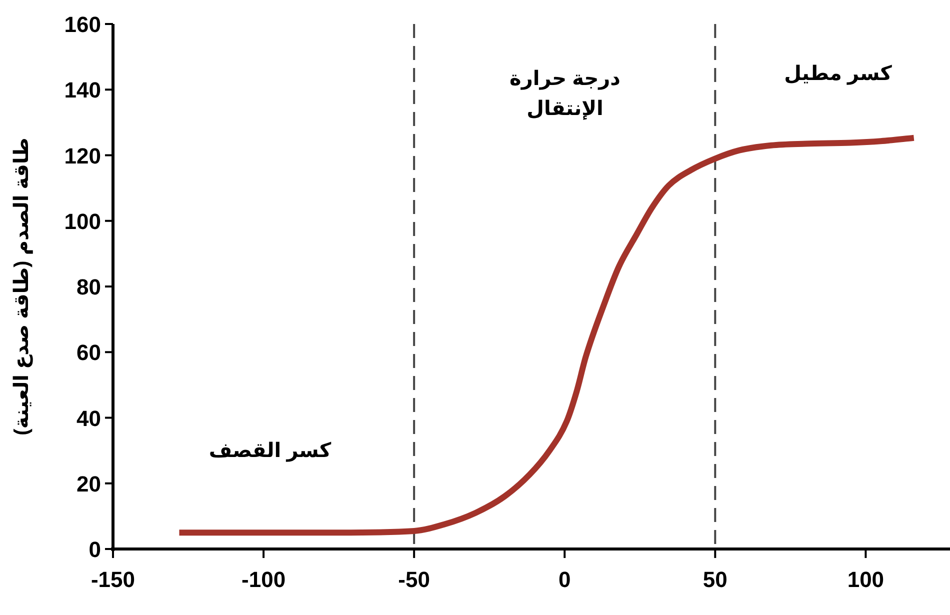  What do you see at coordinates (82, 155) in the screenshot?
I see `y-tick-label: 120` at bounding box center [82, 155].